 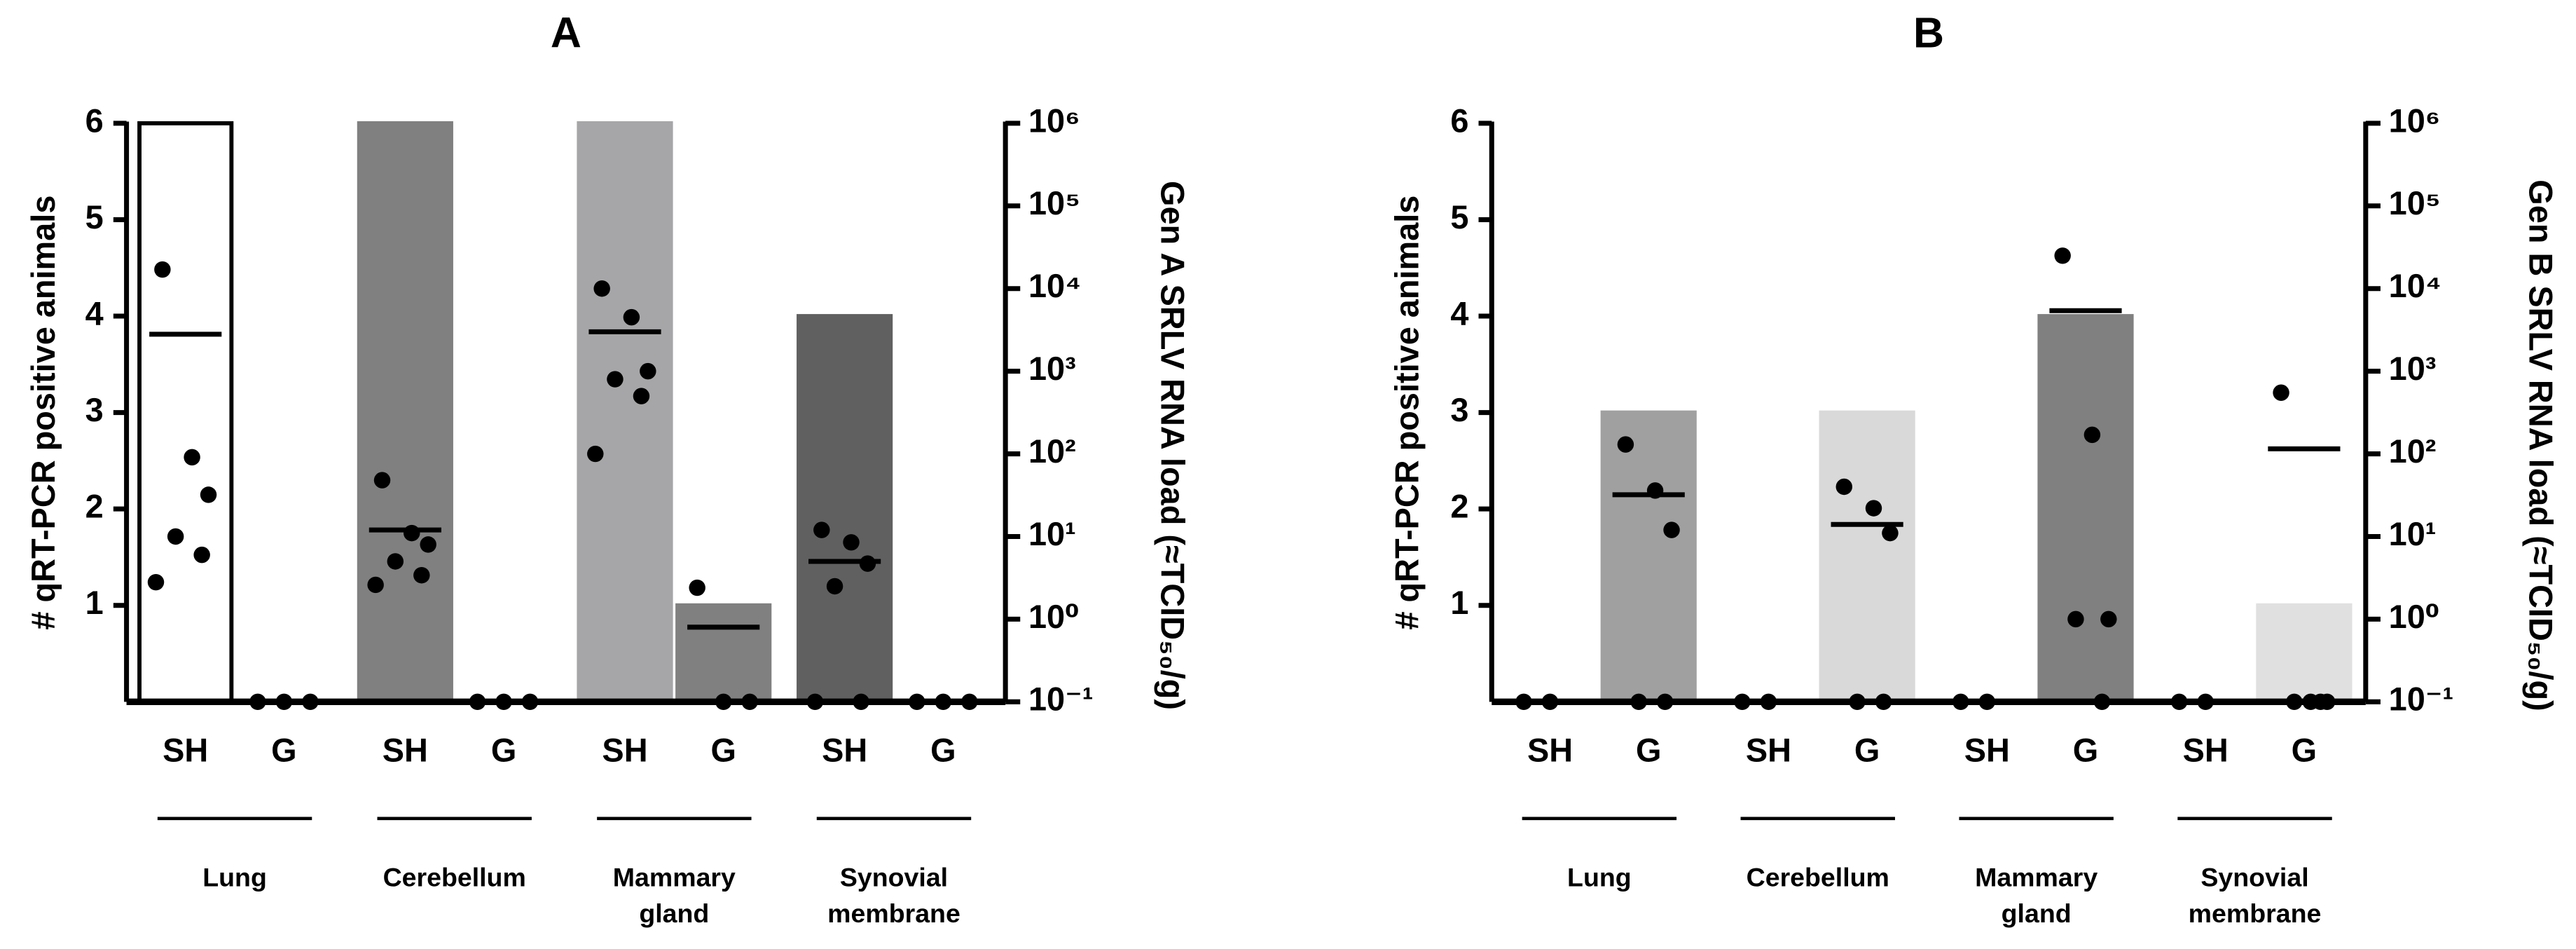 What do you see at coordinates (566, 33) in the screenshot?
I see `panel-title: A` at bounding box center [566, 33].